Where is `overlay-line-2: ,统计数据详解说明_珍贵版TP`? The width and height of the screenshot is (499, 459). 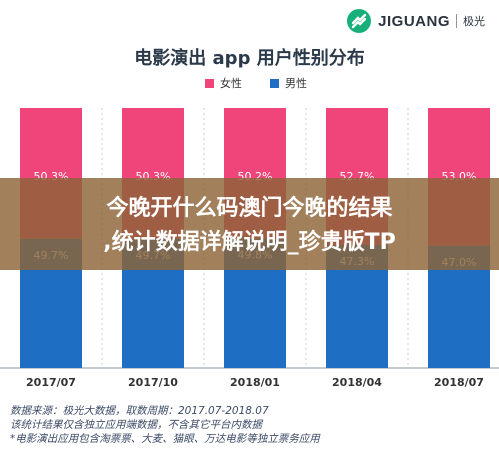
overlay-line-2: ,统计数据详解说明_珍贵版TP is located at coordinates (249, 242).